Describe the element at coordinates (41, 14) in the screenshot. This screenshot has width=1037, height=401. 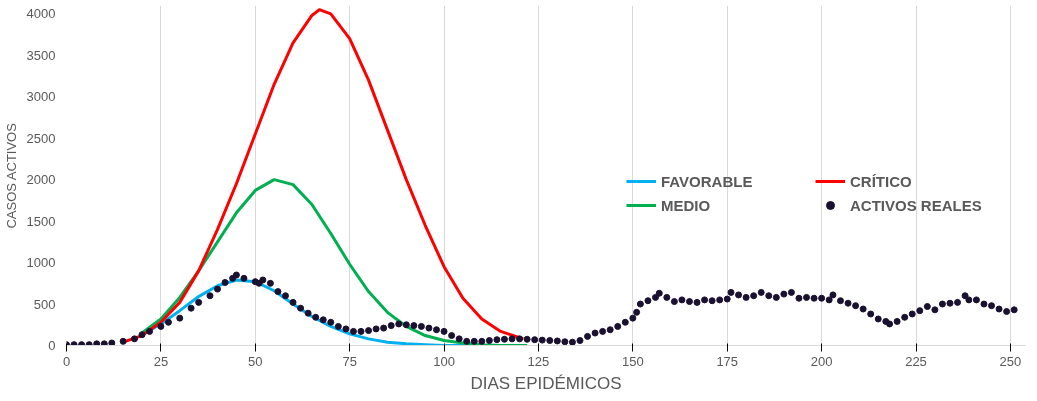
I see `y-tick-label: 4000` at that location.